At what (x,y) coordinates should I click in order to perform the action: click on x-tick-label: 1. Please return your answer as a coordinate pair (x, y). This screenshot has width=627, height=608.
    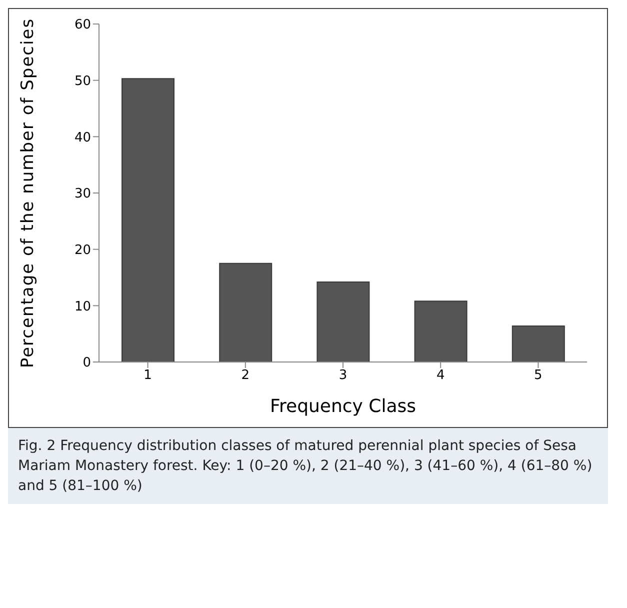
    Looking at the image, I should click on (148, 376).